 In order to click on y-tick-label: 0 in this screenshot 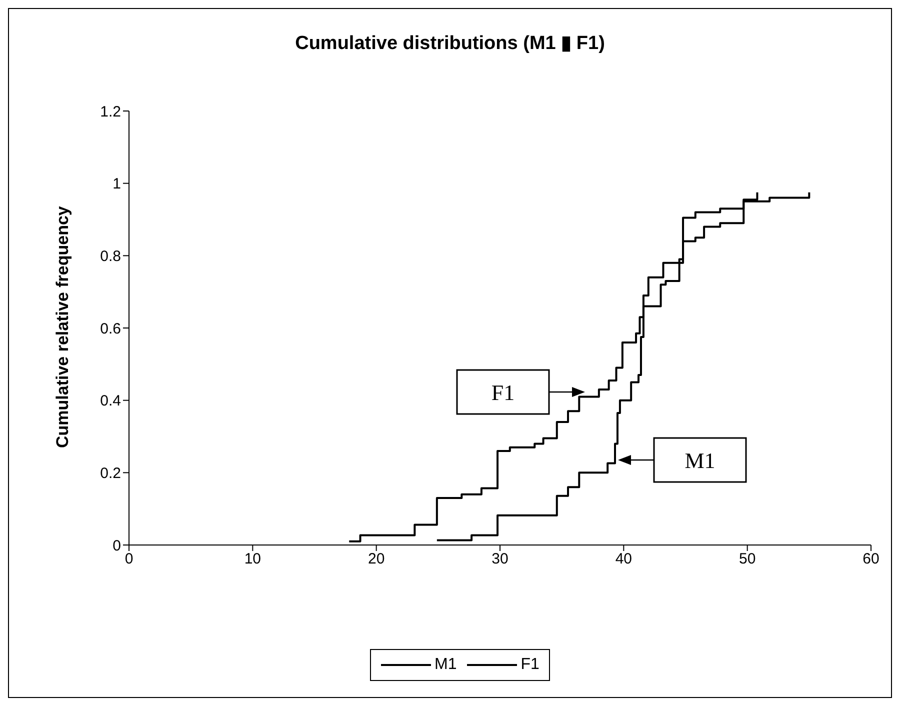, I will do `click(116, 545)`.